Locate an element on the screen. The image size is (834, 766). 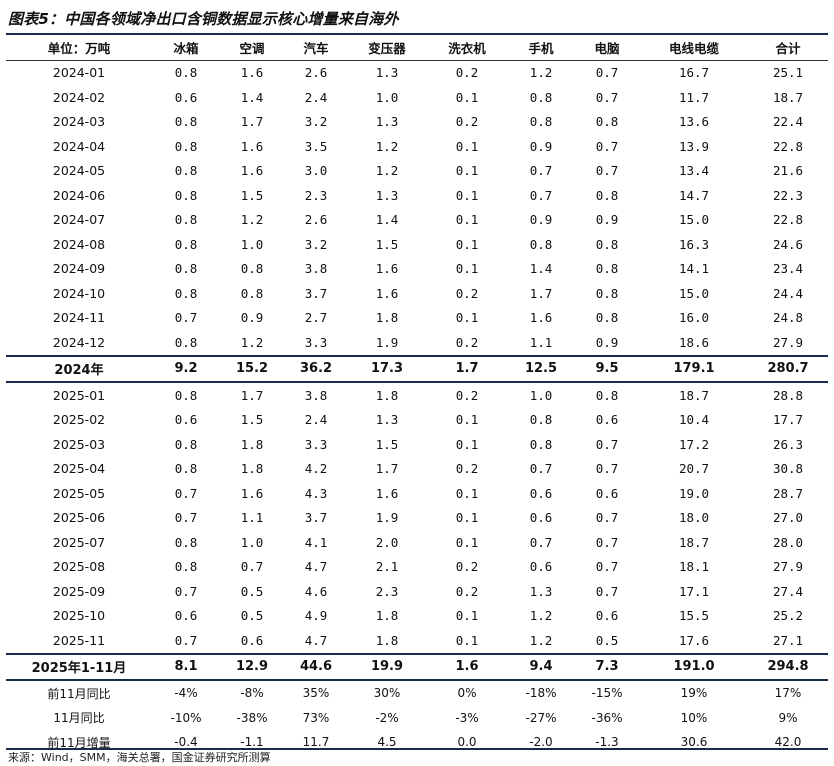
table-cell: 21.6 is located at coordinates (788, 171).